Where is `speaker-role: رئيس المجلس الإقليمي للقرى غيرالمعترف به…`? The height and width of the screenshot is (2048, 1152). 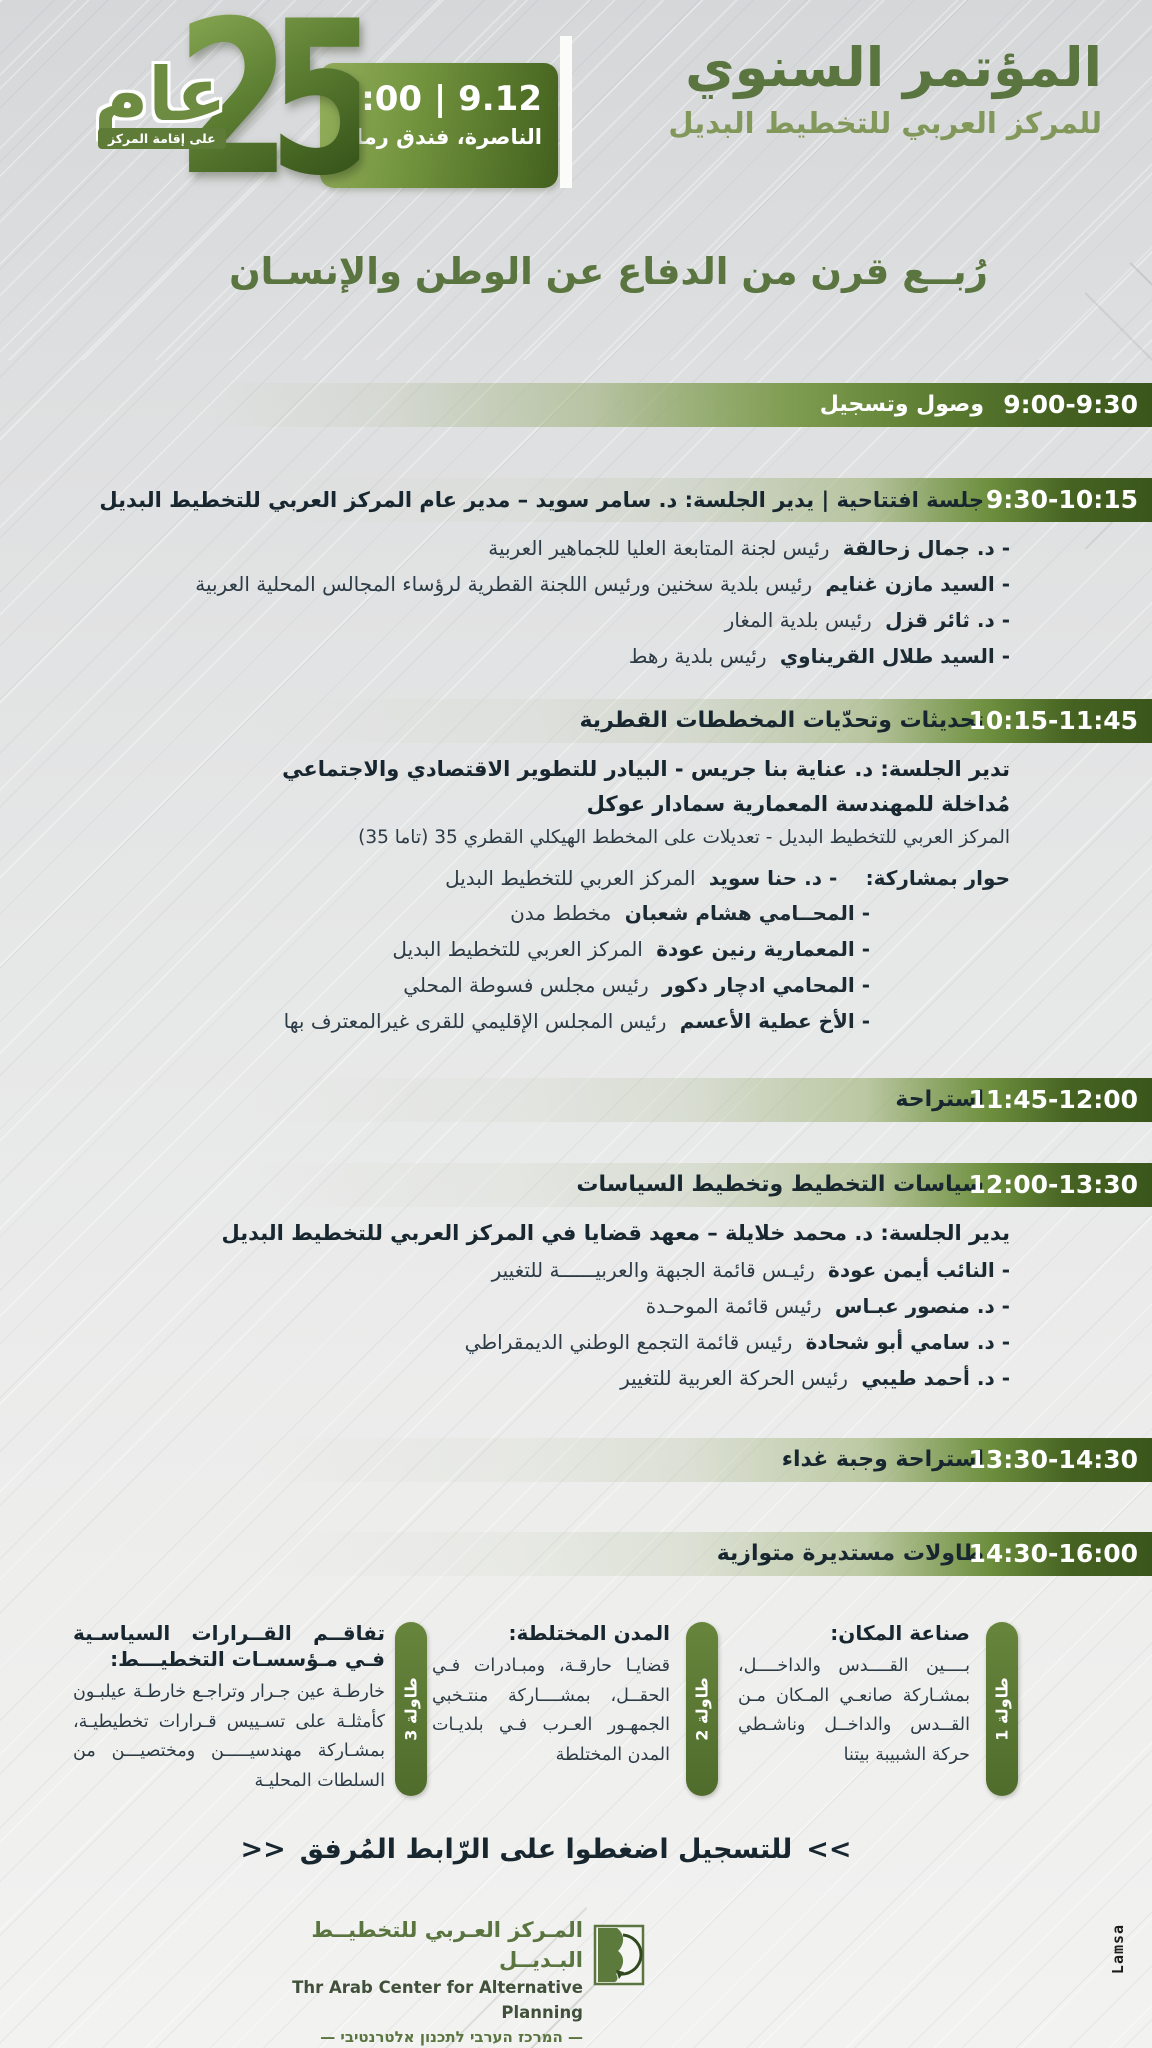 speaker-role: رئيس المجلس الإقليمي للقرى غيرالمعترف به… is located at coordinates (475, 1021).